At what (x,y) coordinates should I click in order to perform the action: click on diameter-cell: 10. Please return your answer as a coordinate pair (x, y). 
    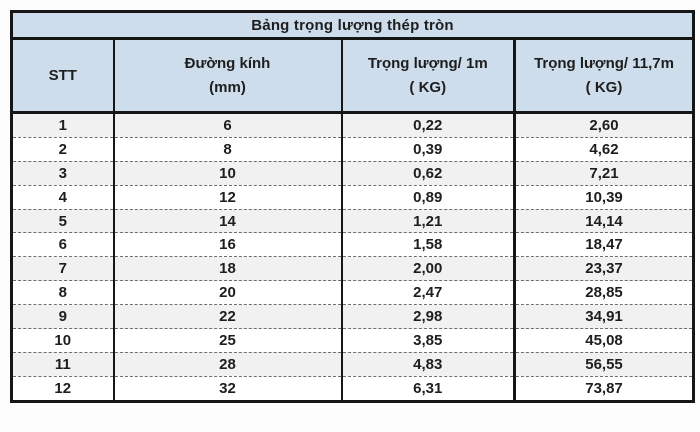
    Looking at the image, I should click on (228, 173).